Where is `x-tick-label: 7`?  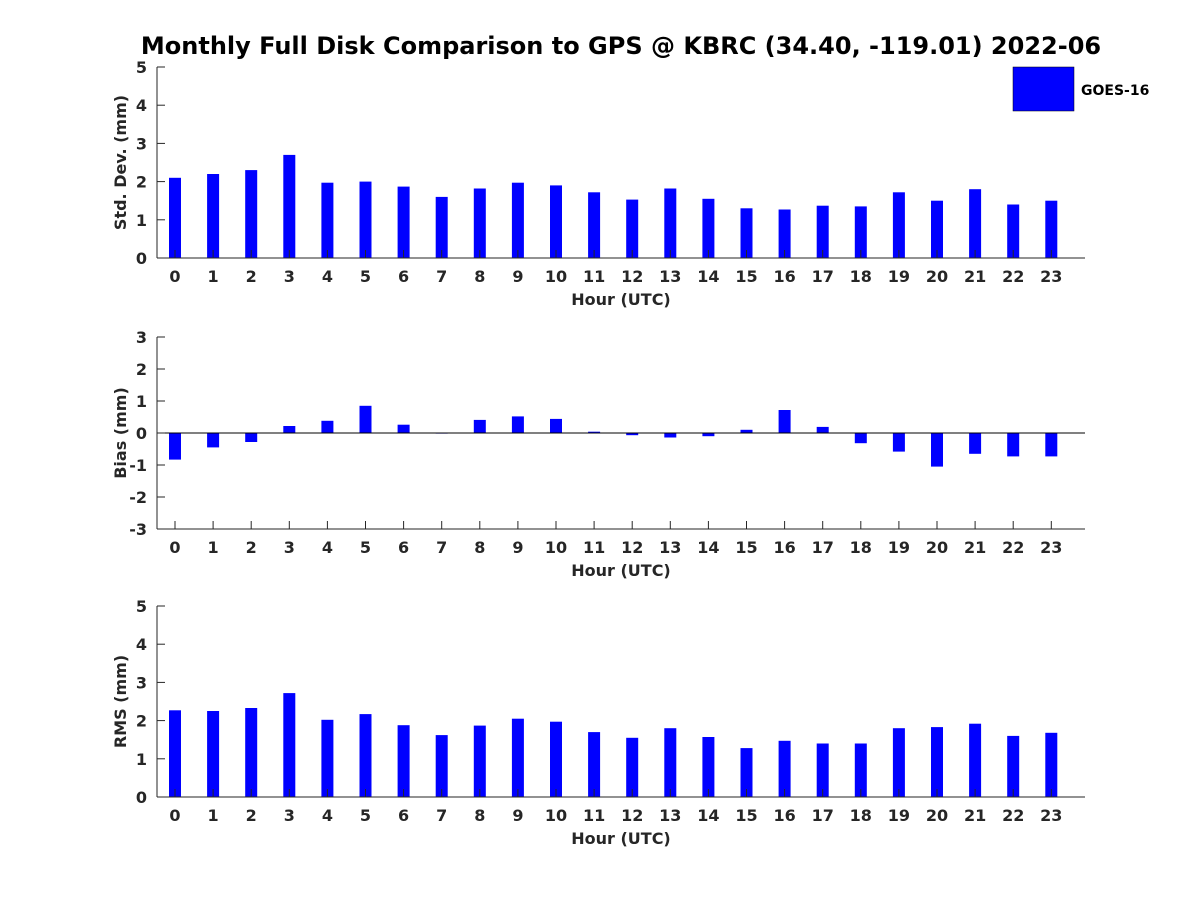 x-tick-label: 7 is located at coordinates (441, 815).